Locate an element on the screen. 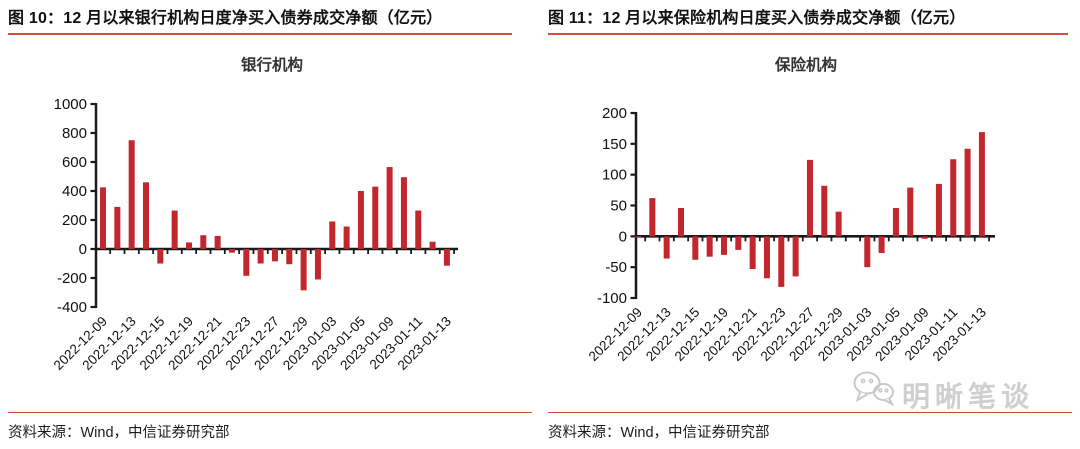 Image resolution: width=1080 pixels, height=449 pixels. y-tick-label: 100 is located at coordinates (614, 175).